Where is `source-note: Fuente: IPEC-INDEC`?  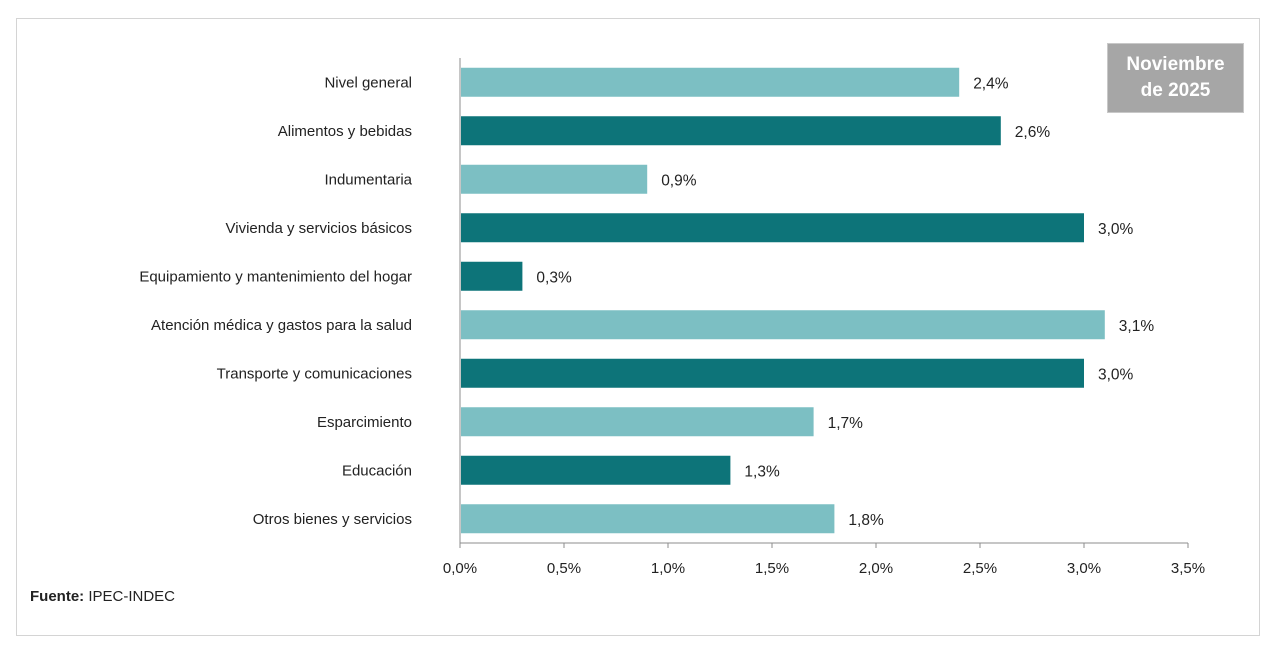
source-note: Fuente: IPEC-INDEC is located at coordinates (102, 596).